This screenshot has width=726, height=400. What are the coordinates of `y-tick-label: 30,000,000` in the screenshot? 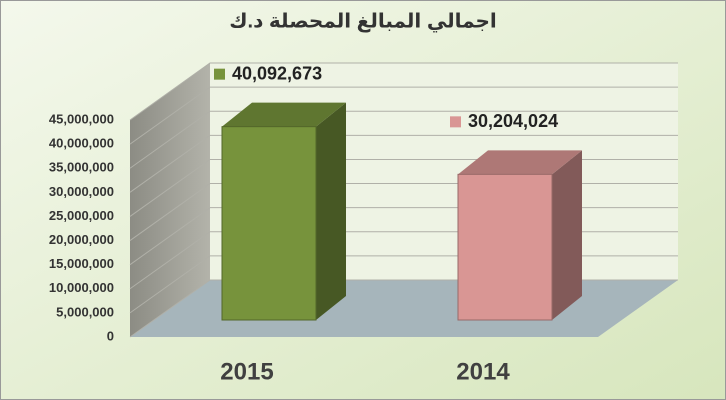 It's located at (81, 191).